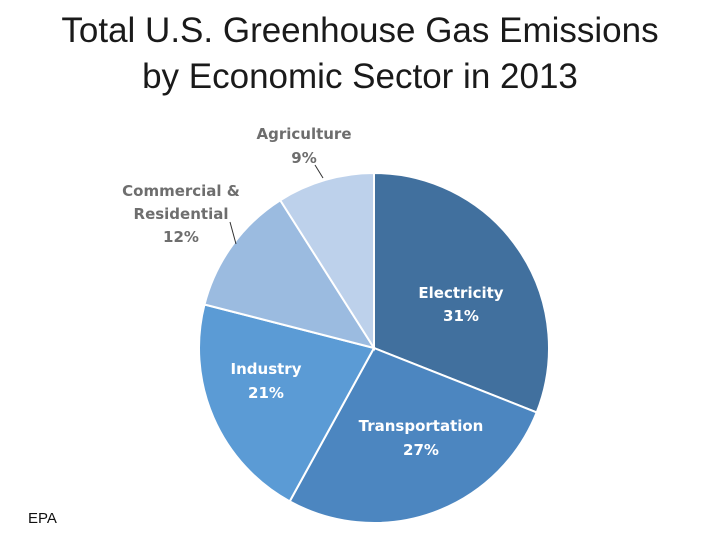 The height and width of the screenshot is (540, 720). I want to click on slice-label-industry-name: Industry, so click(266, 369).